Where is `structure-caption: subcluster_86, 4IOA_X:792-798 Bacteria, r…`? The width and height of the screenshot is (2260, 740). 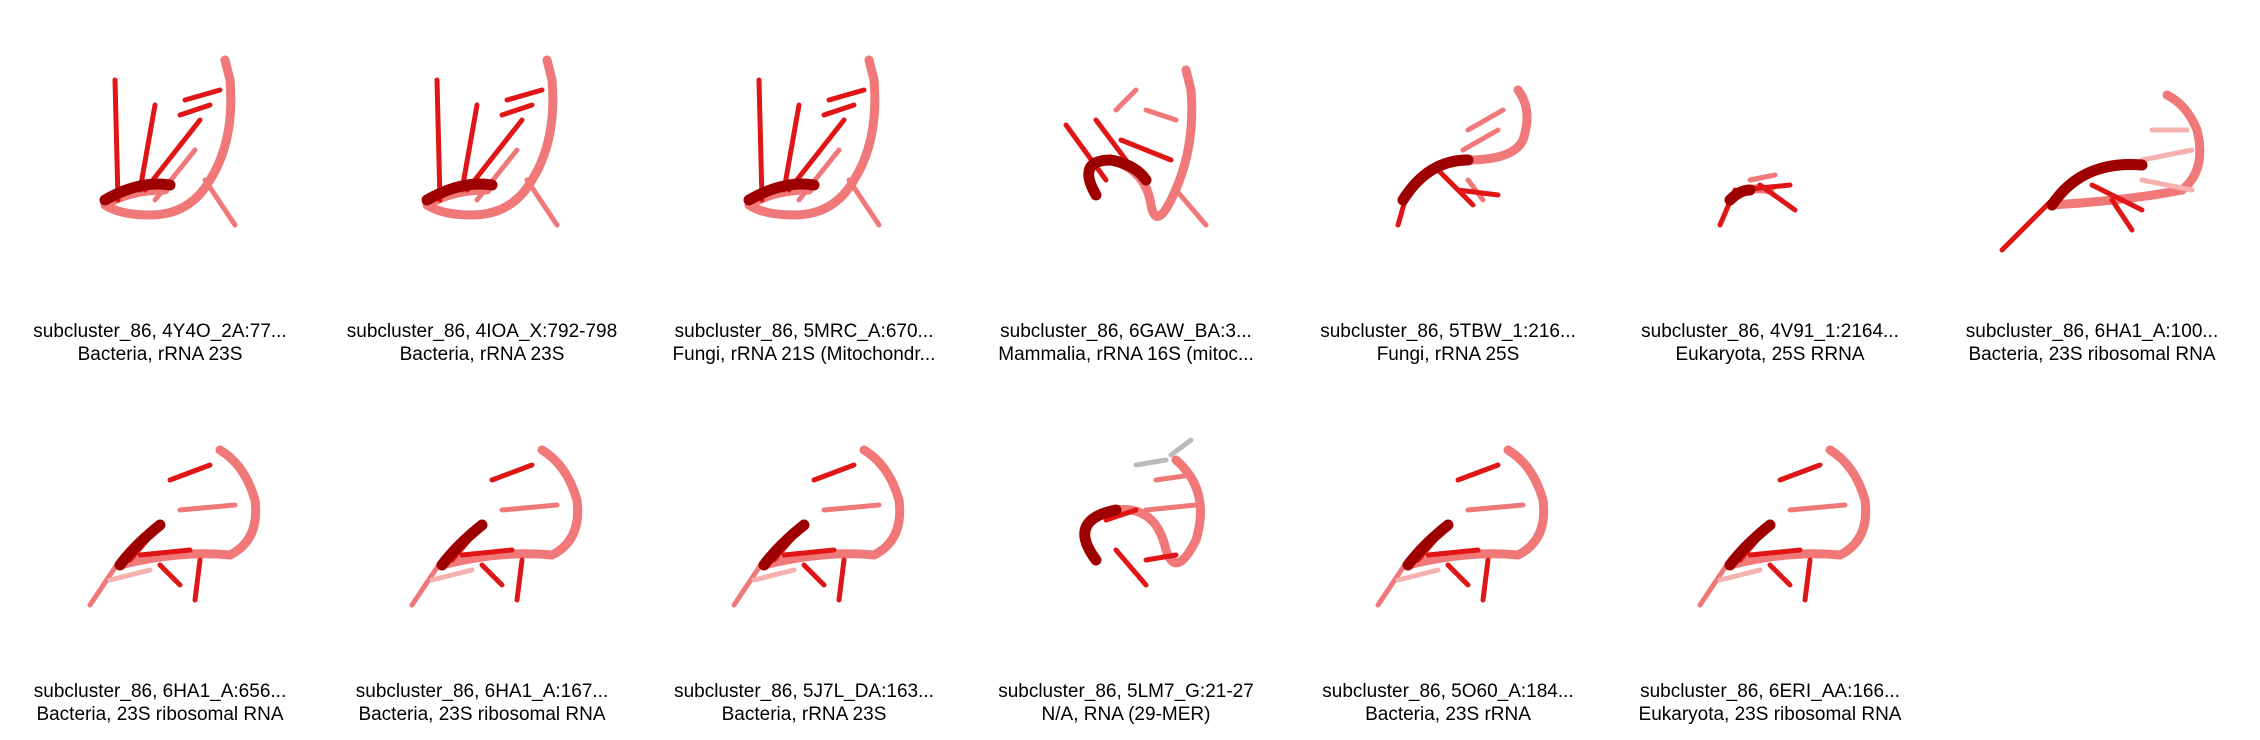
structure-caption: subcluster_86, 4IOA_X:792-798 Bacteria, r… is located at coordinates (482, 343).